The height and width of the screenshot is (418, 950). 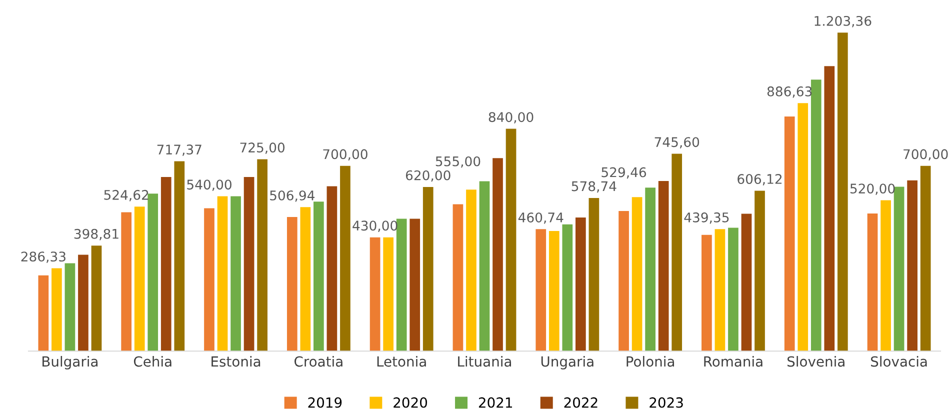 I want to click on legend-label: 2021, so click(x=495, y=402).